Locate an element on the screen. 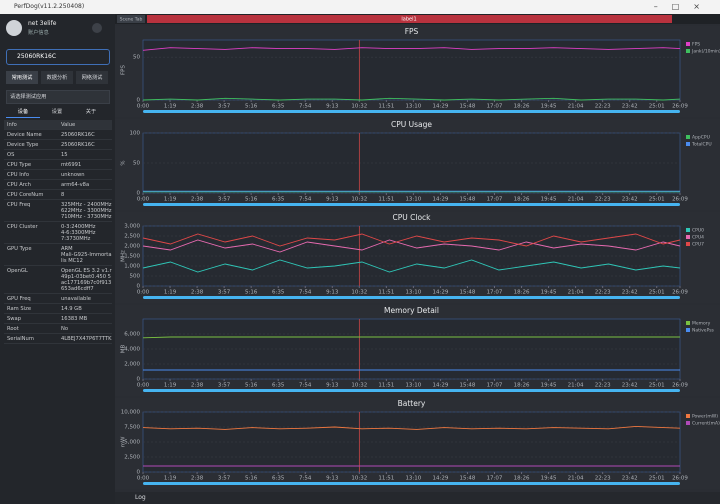 This screenshot has width=720, height=504. x-tick-label: 6:35 is located at coordinates (278, 386).